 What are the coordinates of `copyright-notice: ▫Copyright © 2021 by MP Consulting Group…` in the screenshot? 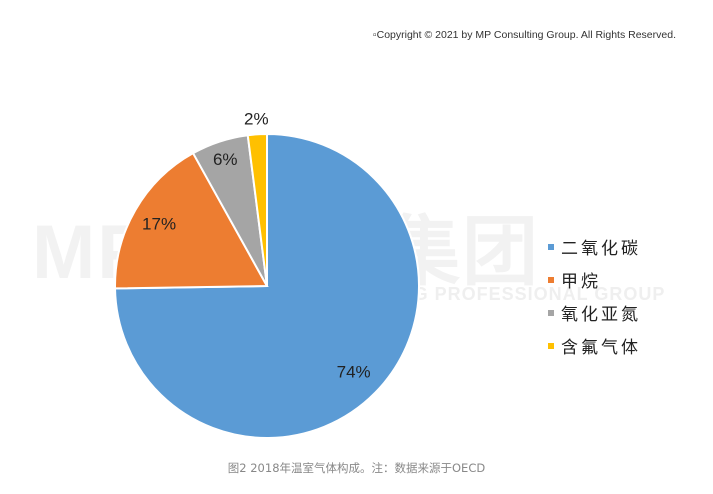 It's located at (524, 35).